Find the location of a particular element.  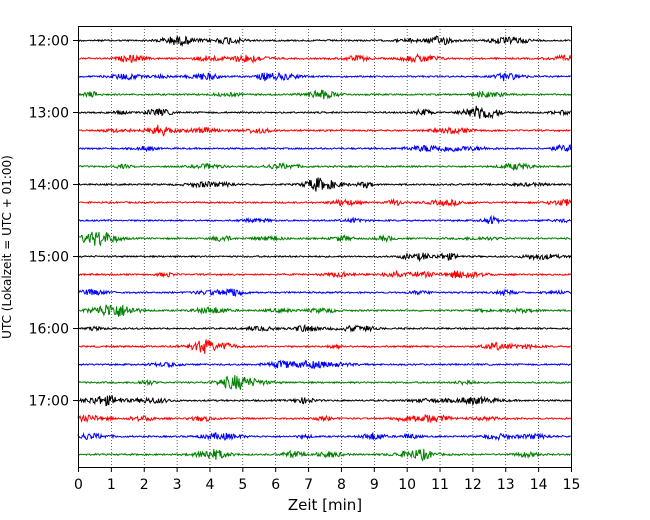

x-tick-label: 1 is located at coordinates (111, 485).